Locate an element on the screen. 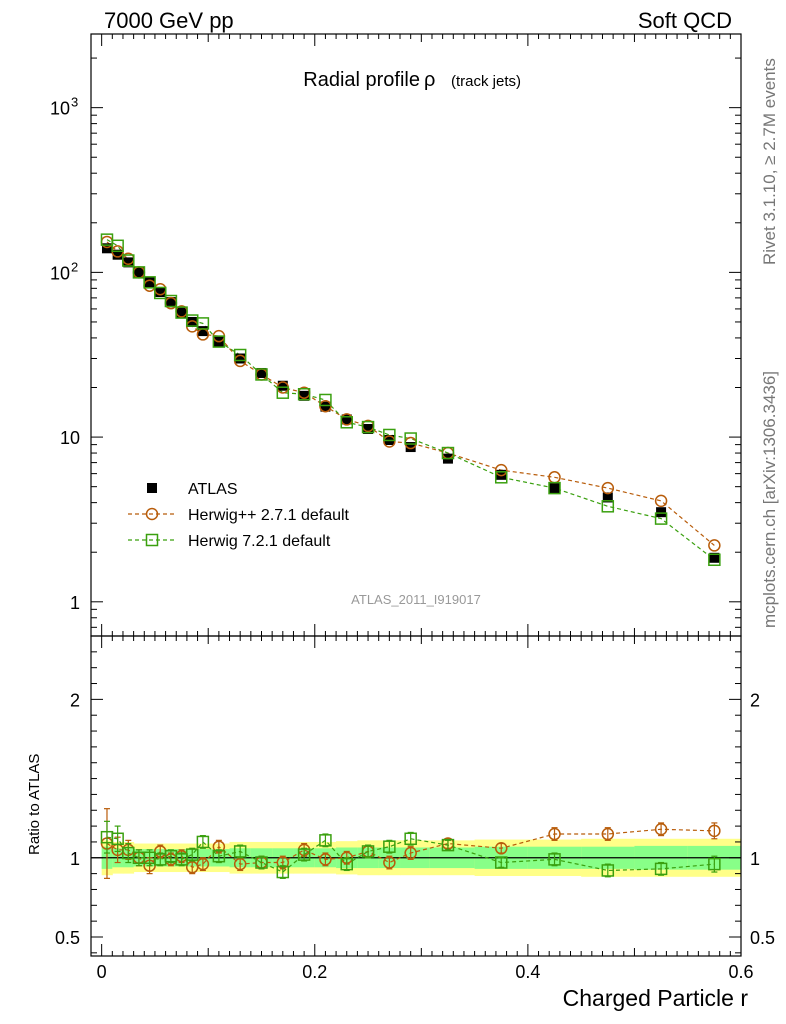 Image resolution: width=786 pixels, height=1024 pixels. title-main: Radial profile is located at coordinates (361, 80).